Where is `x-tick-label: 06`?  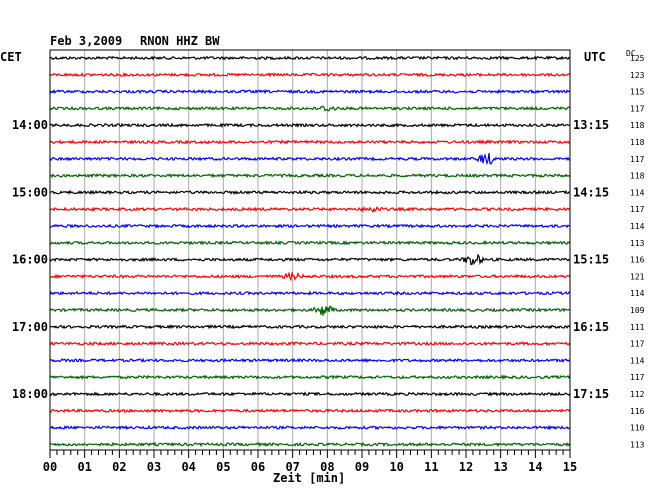
x-tick-label: 06 is located at coordinates (258, 467).